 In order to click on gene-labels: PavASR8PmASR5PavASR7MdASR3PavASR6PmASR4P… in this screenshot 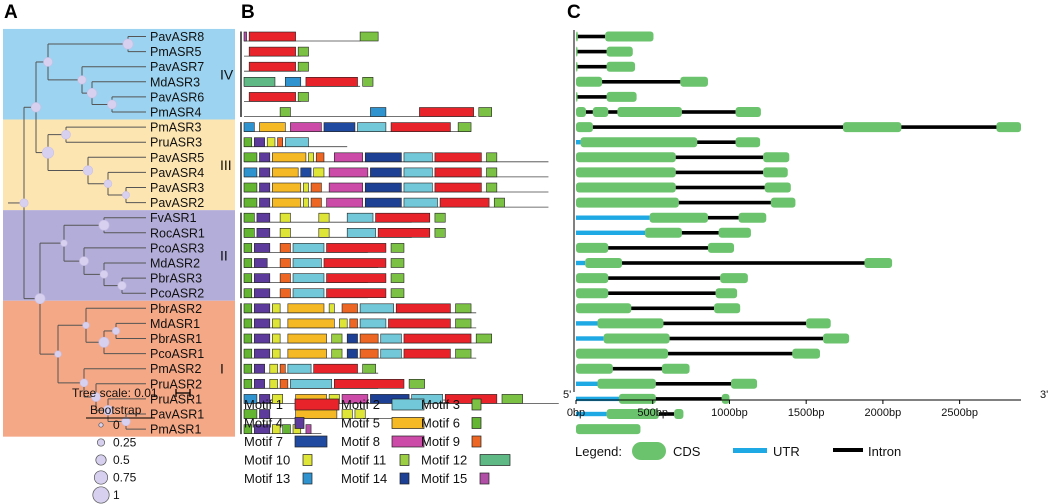, I will do `click(177, 233)`.